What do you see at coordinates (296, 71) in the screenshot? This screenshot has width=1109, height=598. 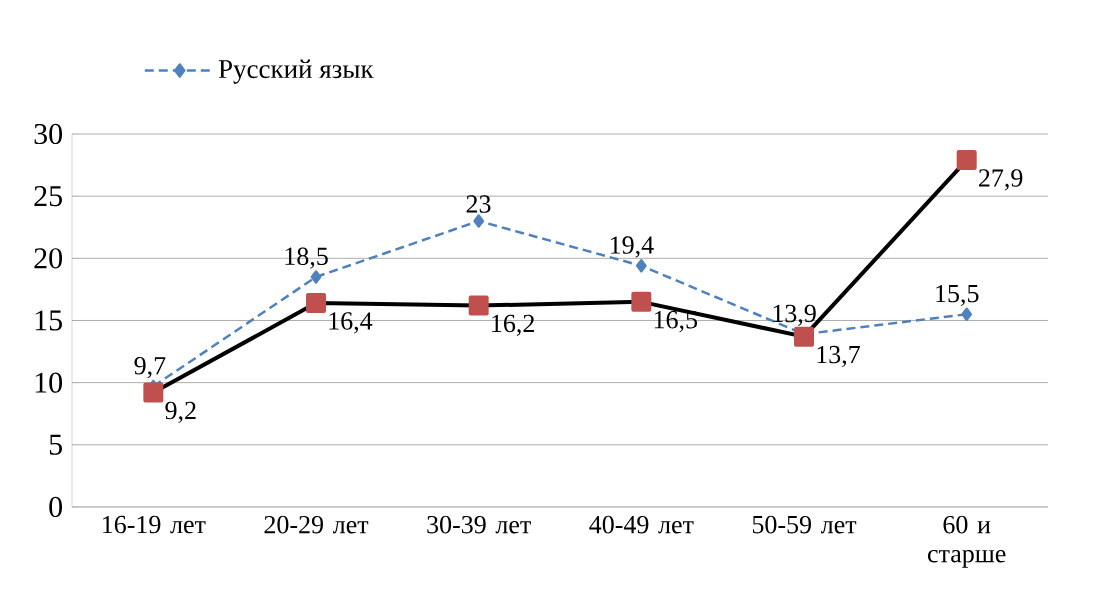 I see `legend-label: Русский язык` at bounding box center [296, 71].